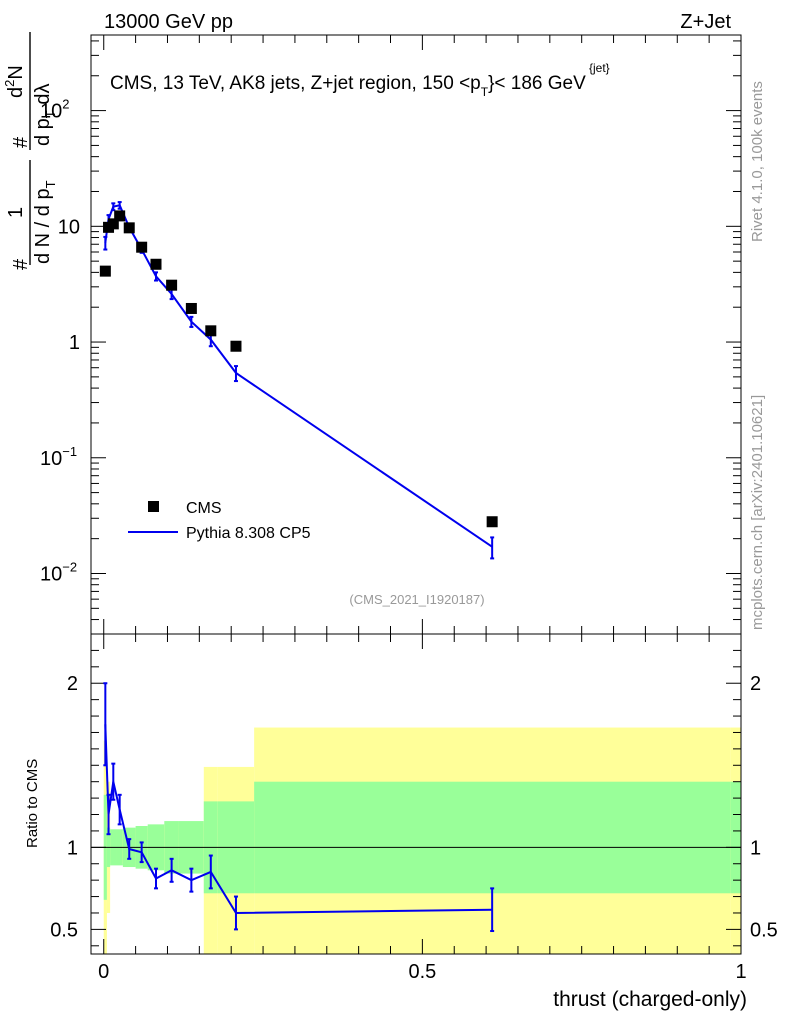  I want to click on main-ytick-base: 1, so click(74, 343).